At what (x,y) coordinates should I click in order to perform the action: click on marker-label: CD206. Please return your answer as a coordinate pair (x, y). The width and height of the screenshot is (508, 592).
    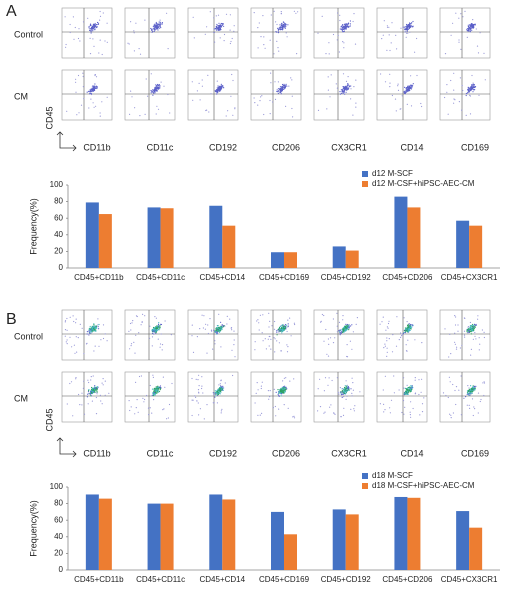
    Looking at the image, I should click on (286, 453).